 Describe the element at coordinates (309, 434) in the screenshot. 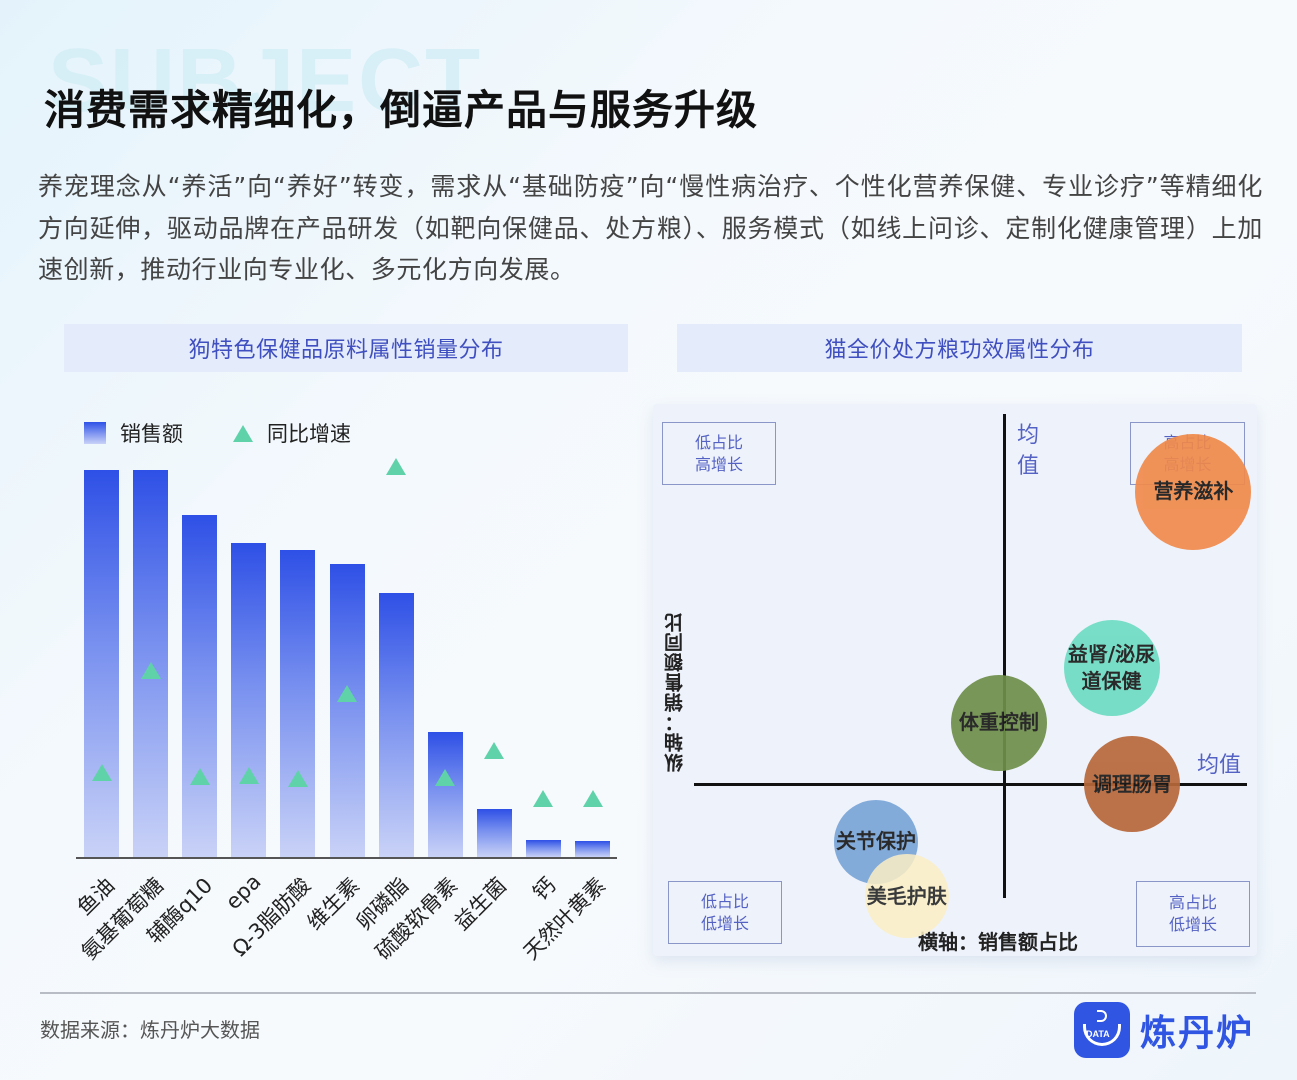

I see `legend-growth-label: 同比增速` at that location.